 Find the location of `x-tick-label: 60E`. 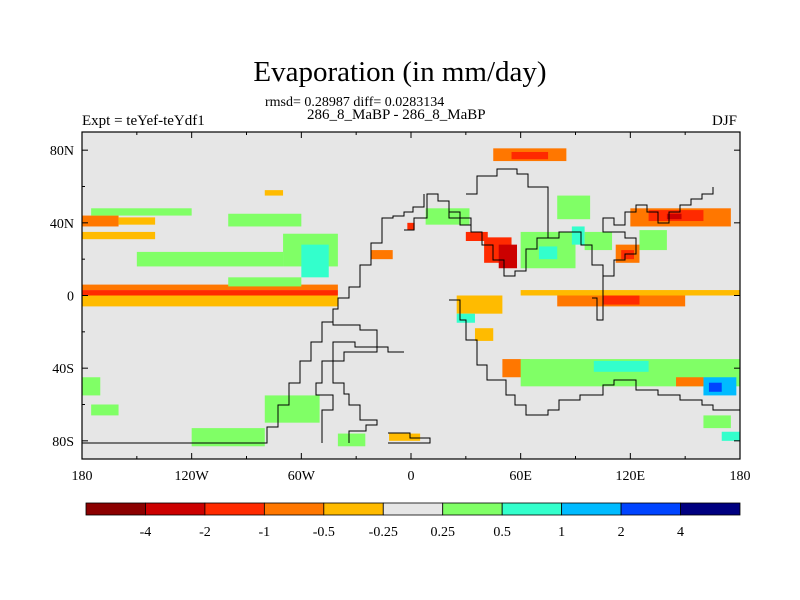

x-tick-label: 60E is located at coordinates (520, 476).